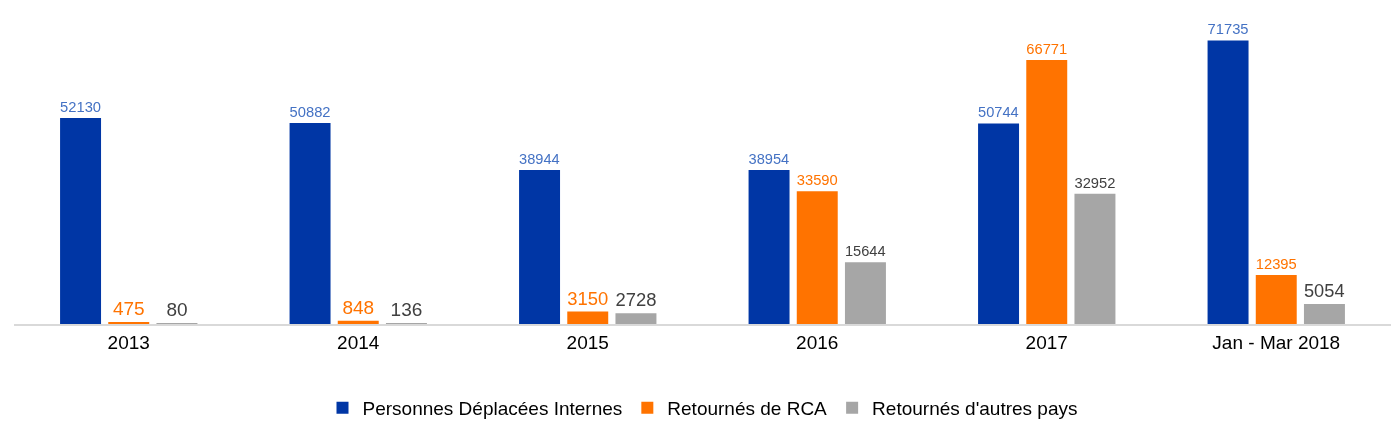 This screenshot has height=427, width=1391. What do you see at coordinates (747, 409) in the screenshot?
I see `legend-label: Retournés de RCA` at bounding box center [747, 409].